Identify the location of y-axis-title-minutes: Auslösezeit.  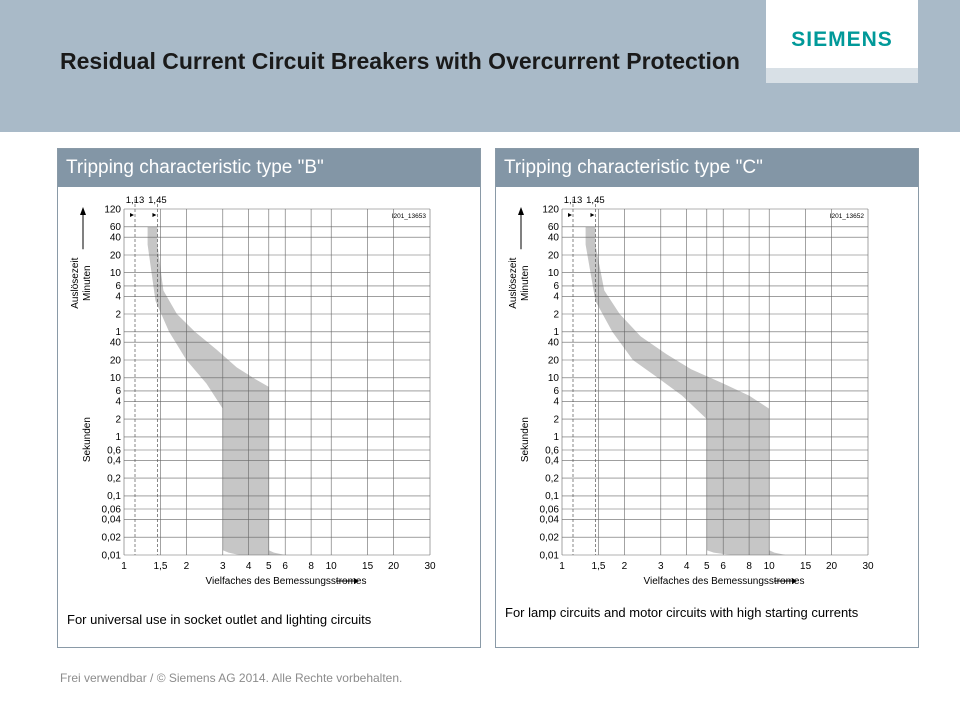
(513, 282).